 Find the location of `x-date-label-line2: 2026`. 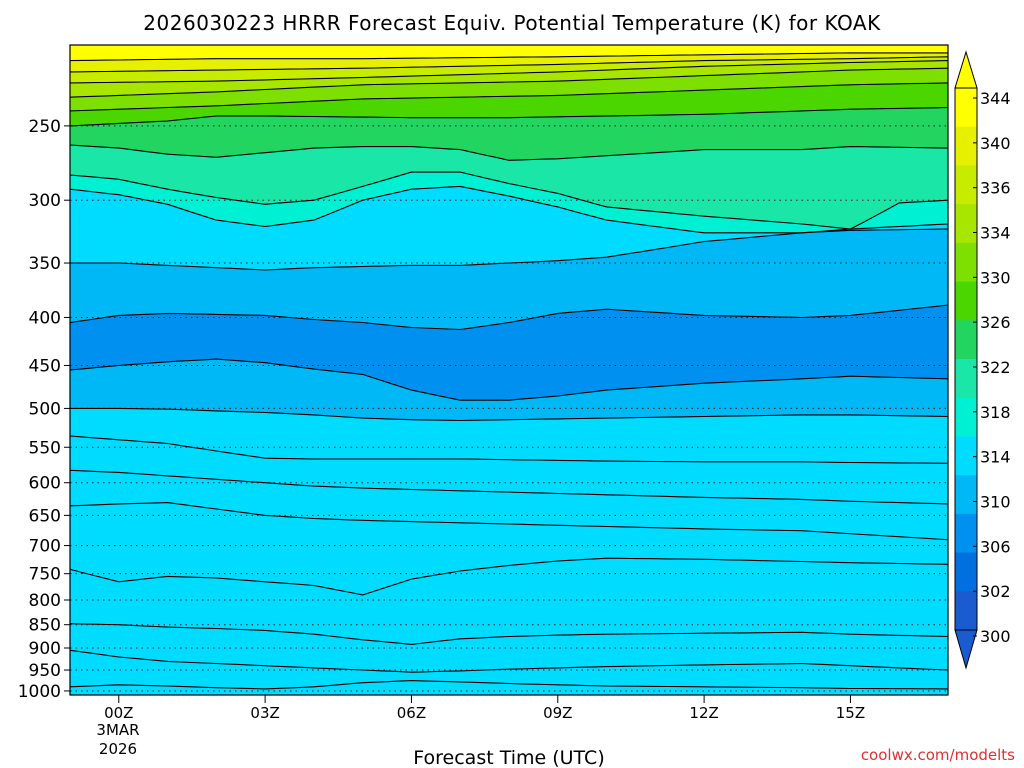

x-date-label-line2: 2026 is located at coordinates (118, 749).